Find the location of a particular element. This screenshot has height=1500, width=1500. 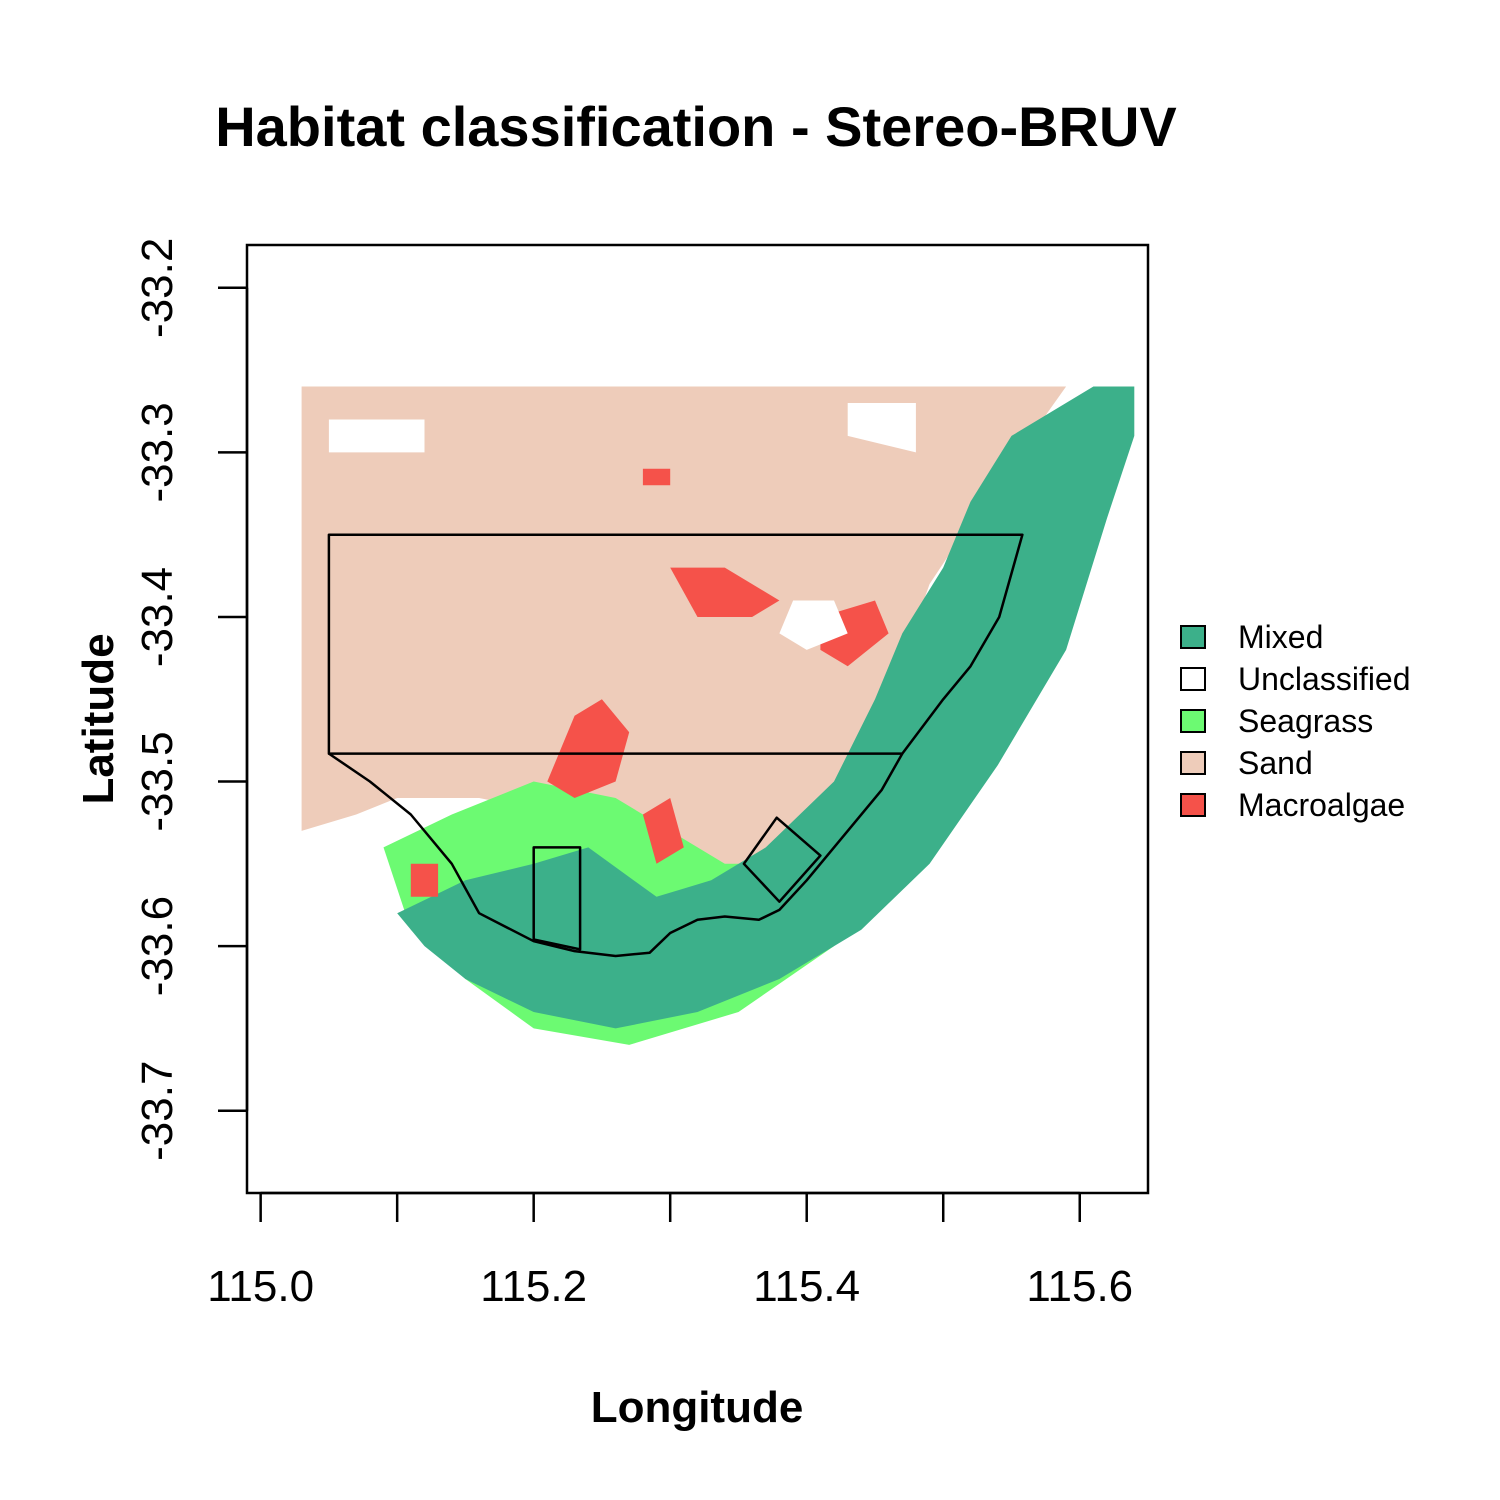

x-tick-label-4: 115.4 is located at coordinates (806, 1286).